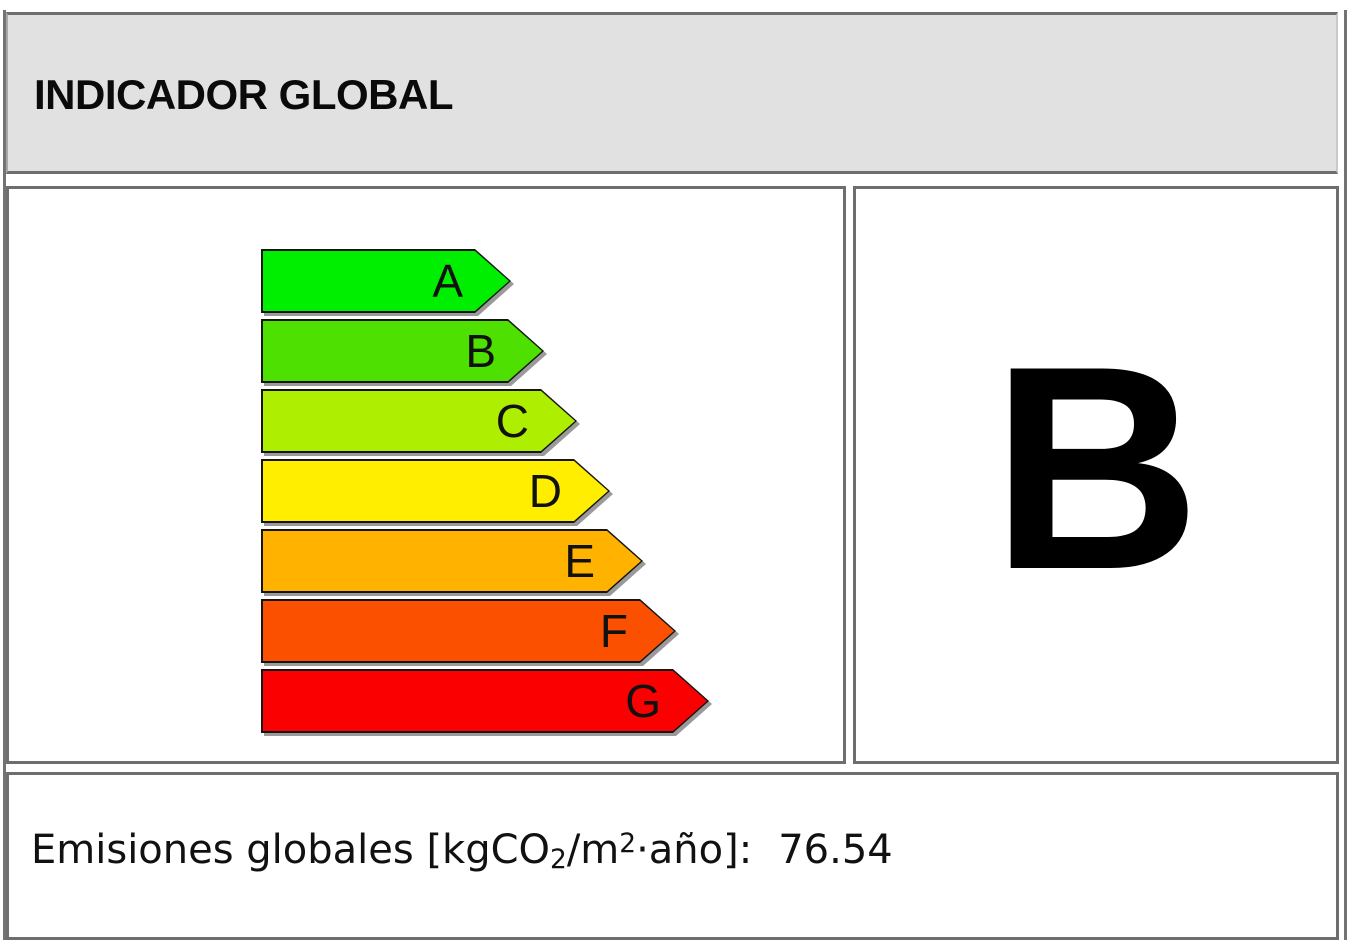 The height and width of the screenshot is (949, 1352). Describe the element at coordinates (243, 94) in the screenshot. I see `page-title: INDICADOR GLOBAL` at that location.